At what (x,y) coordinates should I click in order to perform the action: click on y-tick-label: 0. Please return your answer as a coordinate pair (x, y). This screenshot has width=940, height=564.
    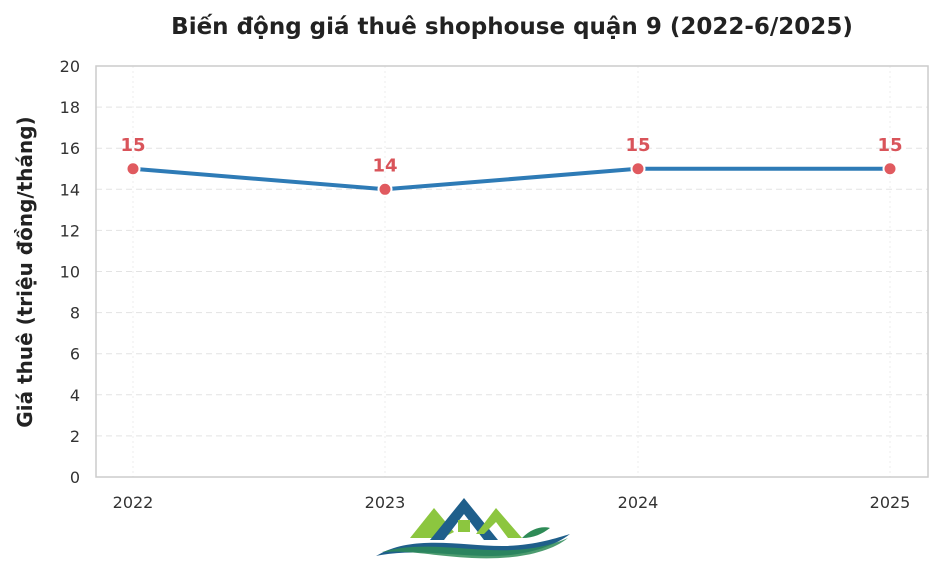
    Looking at the image, I should click on (75, 477).